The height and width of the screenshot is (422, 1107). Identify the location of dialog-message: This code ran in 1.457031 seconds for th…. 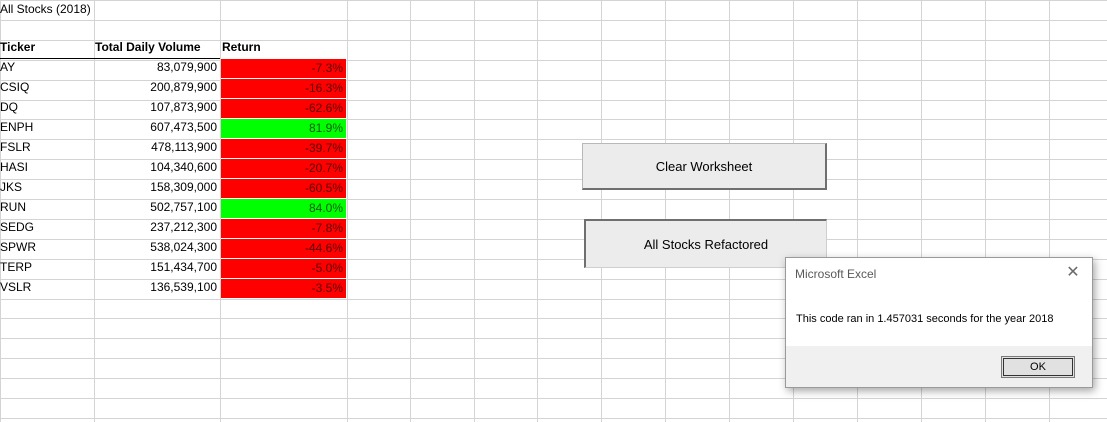
(925, 319).